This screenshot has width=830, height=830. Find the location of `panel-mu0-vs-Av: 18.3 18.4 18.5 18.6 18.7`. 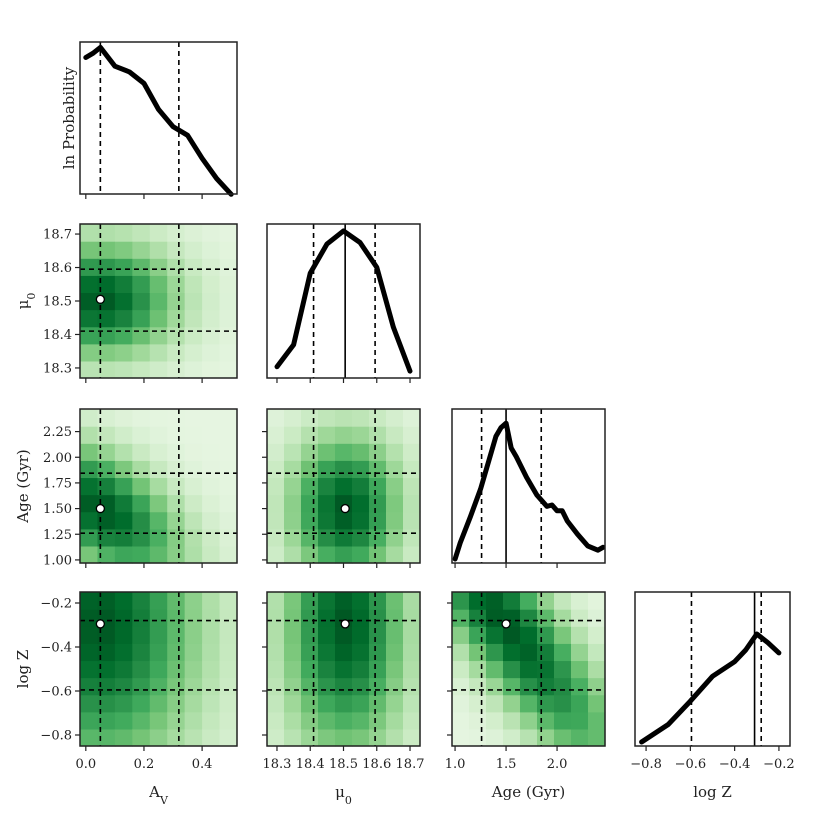

panel-mu0-vs-Av: 18.3 18.4 18.5 18.6 18.7 is located at coordinates (140, 303).